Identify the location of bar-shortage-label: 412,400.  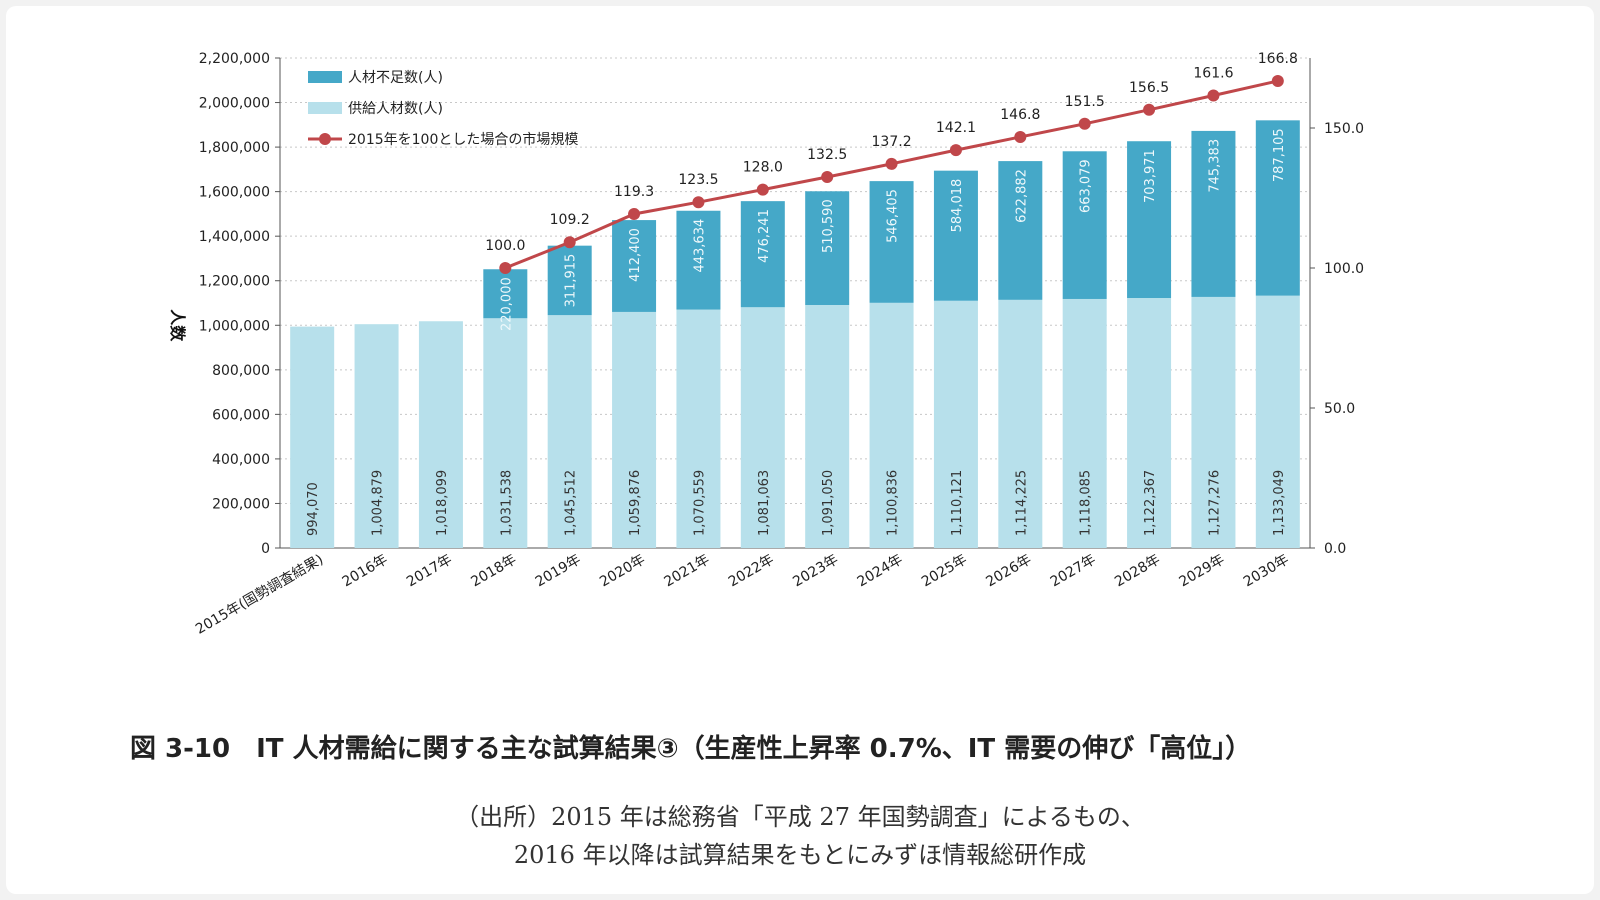
(635, 255).